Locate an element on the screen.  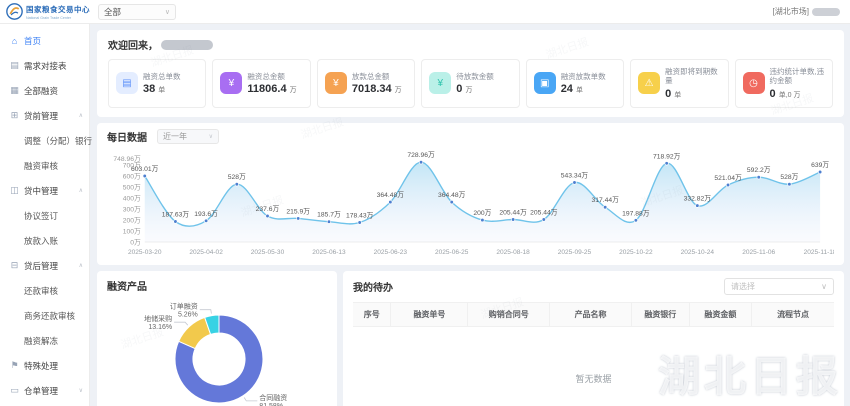
todo-column-header-5: 融资金额 is located at coordinates (721, 314).